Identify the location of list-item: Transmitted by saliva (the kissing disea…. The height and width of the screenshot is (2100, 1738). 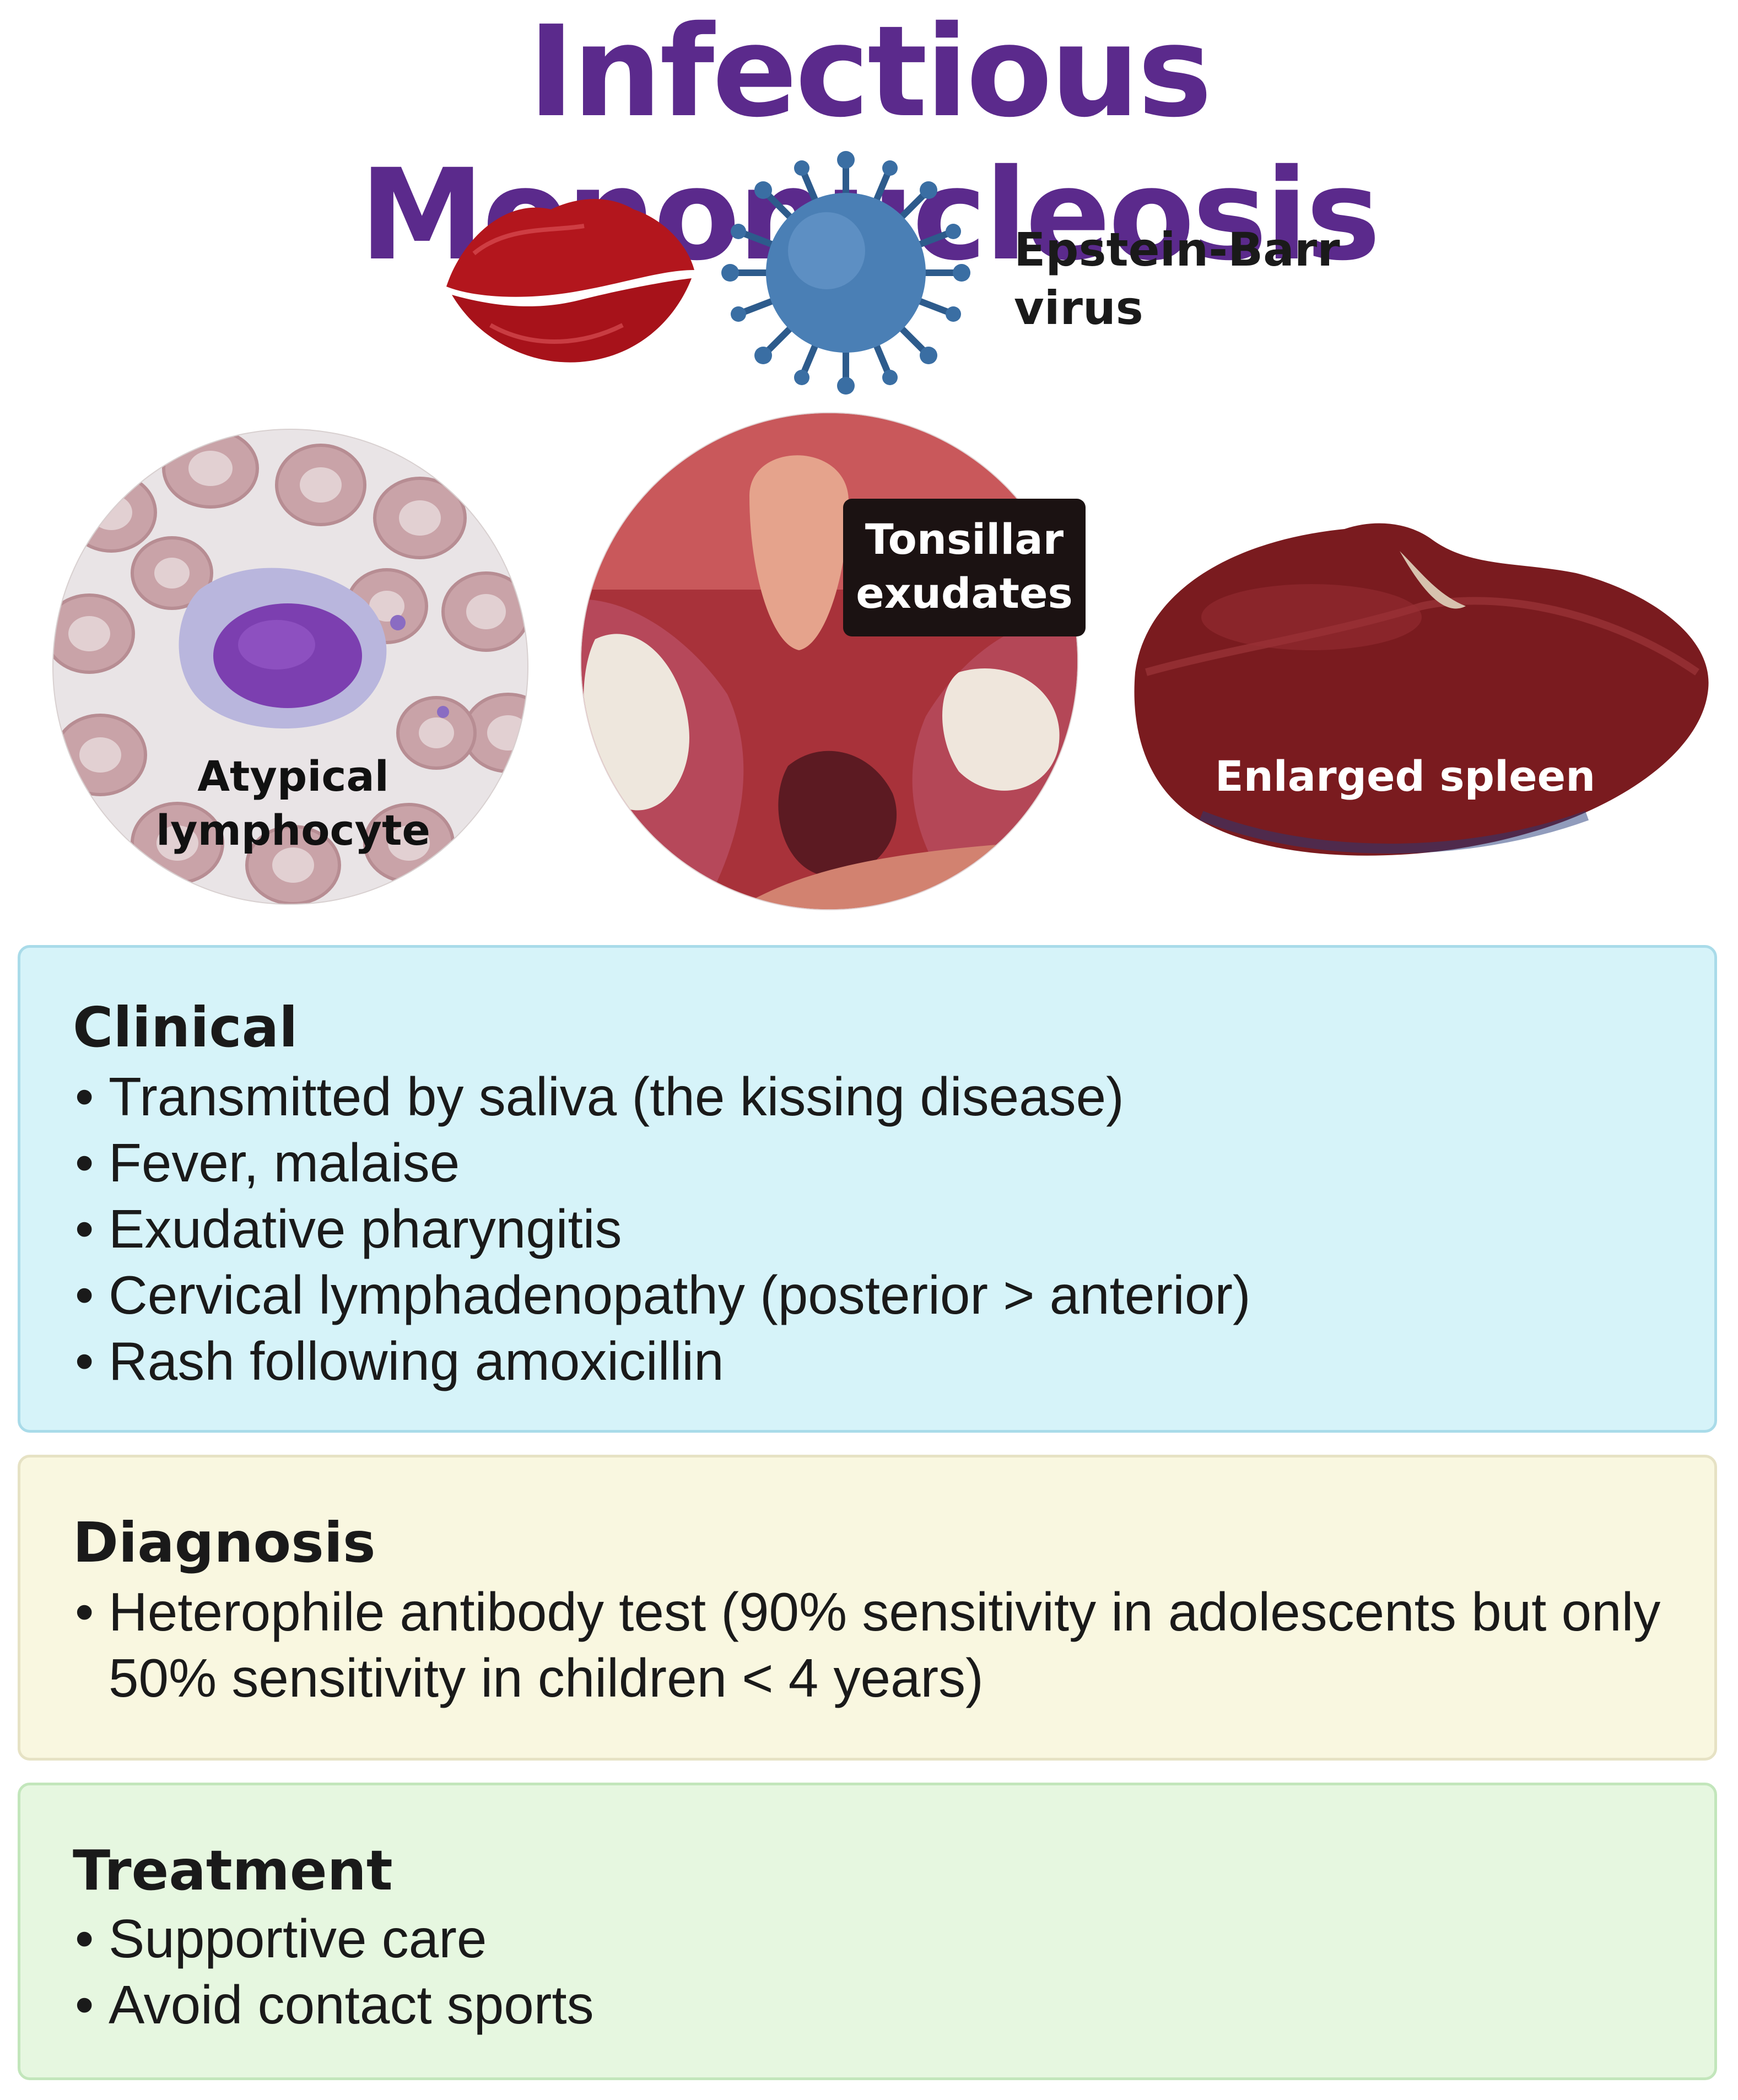
(871, 1097).